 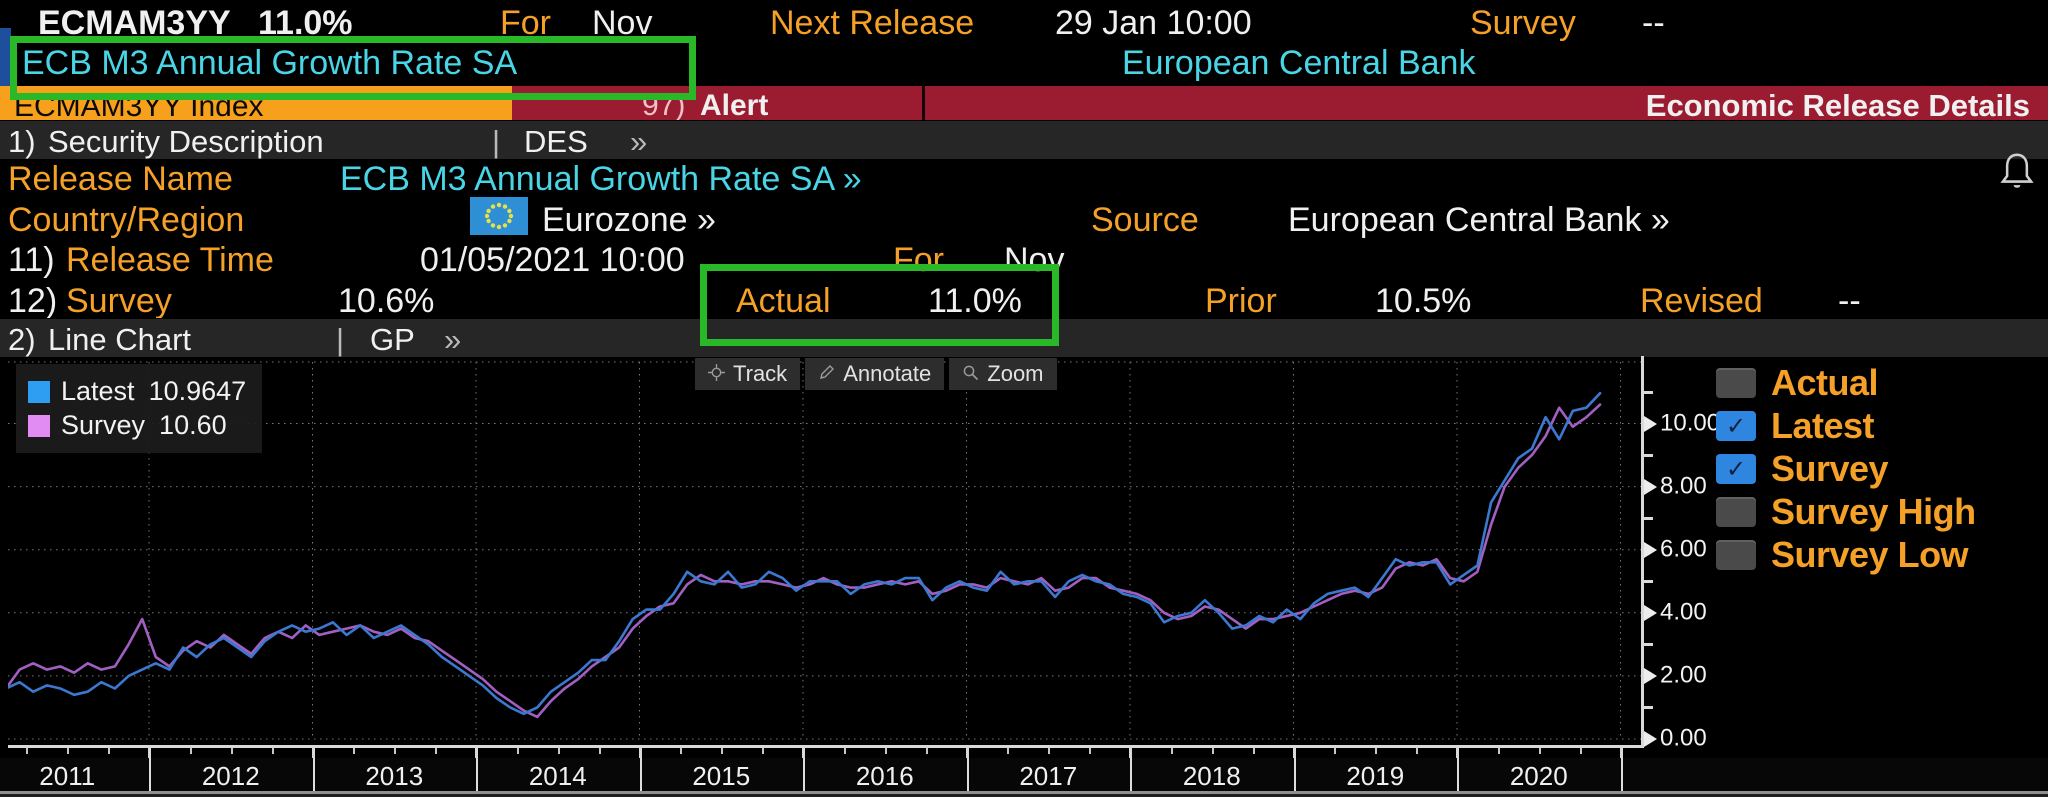 What do you see at coordinates (103, 425) in the screenshot?
I see `legend-series-name: Survey` at bounding box center [103, 425].